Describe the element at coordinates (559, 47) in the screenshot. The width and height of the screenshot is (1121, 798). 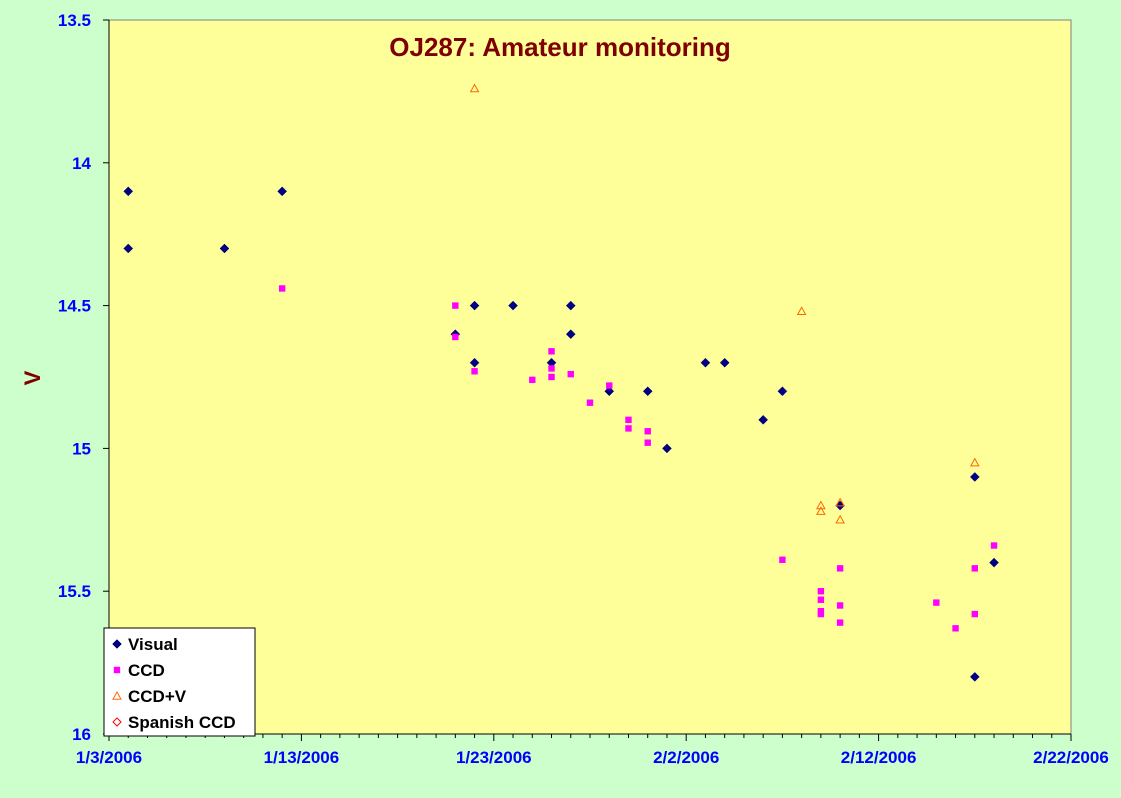
I see `chart-title: OJ287: Amateur monitoring` at that location.